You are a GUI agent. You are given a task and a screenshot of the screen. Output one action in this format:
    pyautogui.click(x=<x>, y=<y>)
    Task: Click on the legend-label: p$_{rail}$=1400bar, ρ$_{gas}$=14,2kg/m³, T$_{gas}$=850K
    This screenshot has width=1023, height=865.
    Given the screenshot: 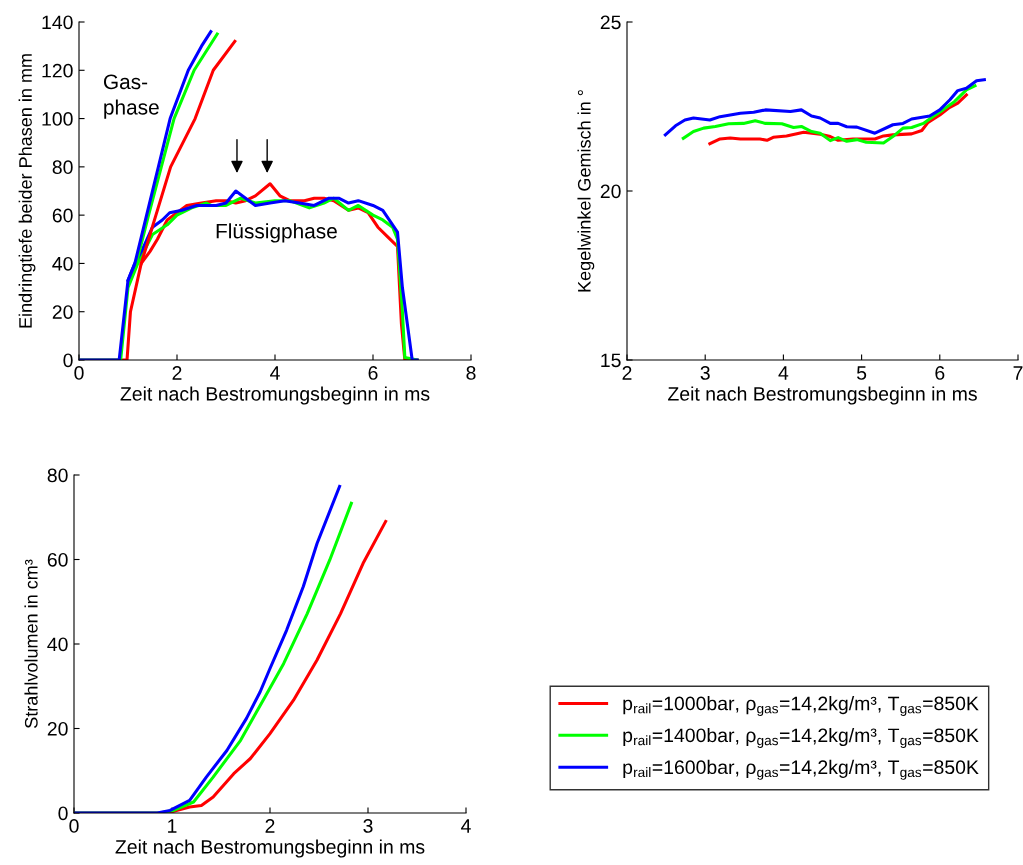 What is the action you would take?
    pyautogui.click(x=801, y=737)
    